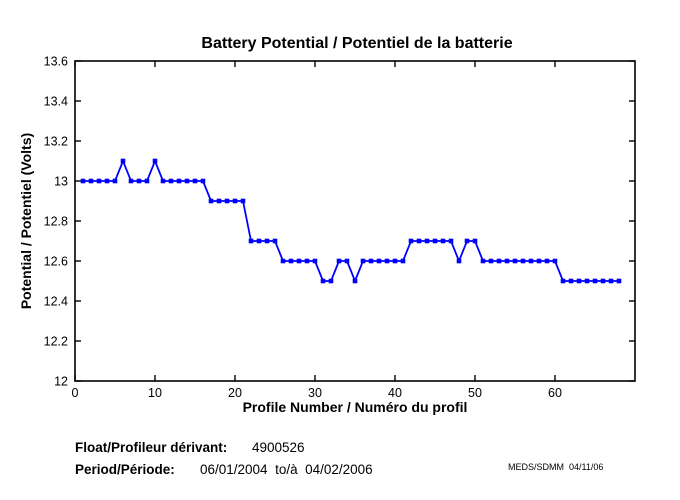 The height and width of the screenshot is (500, 680). Describe the element at coordinates (56, 62) in the screenshot. I see `y-tick-label: 13.6` at that location.